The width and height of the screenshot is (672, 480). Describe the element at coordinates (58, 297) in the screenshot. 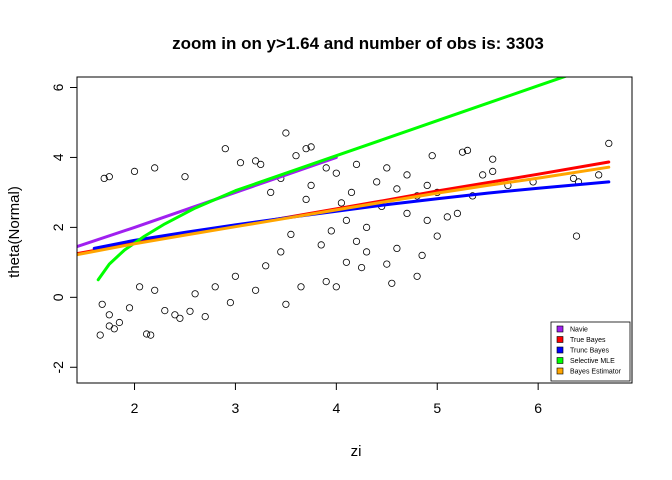

I see `y-tick-label-1: 0` at that location.